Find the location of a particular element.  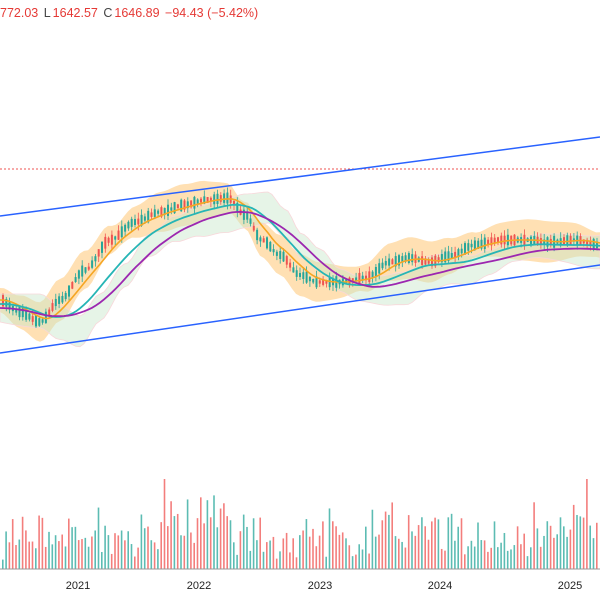

volume-layer is located at coordinates (300, 524).